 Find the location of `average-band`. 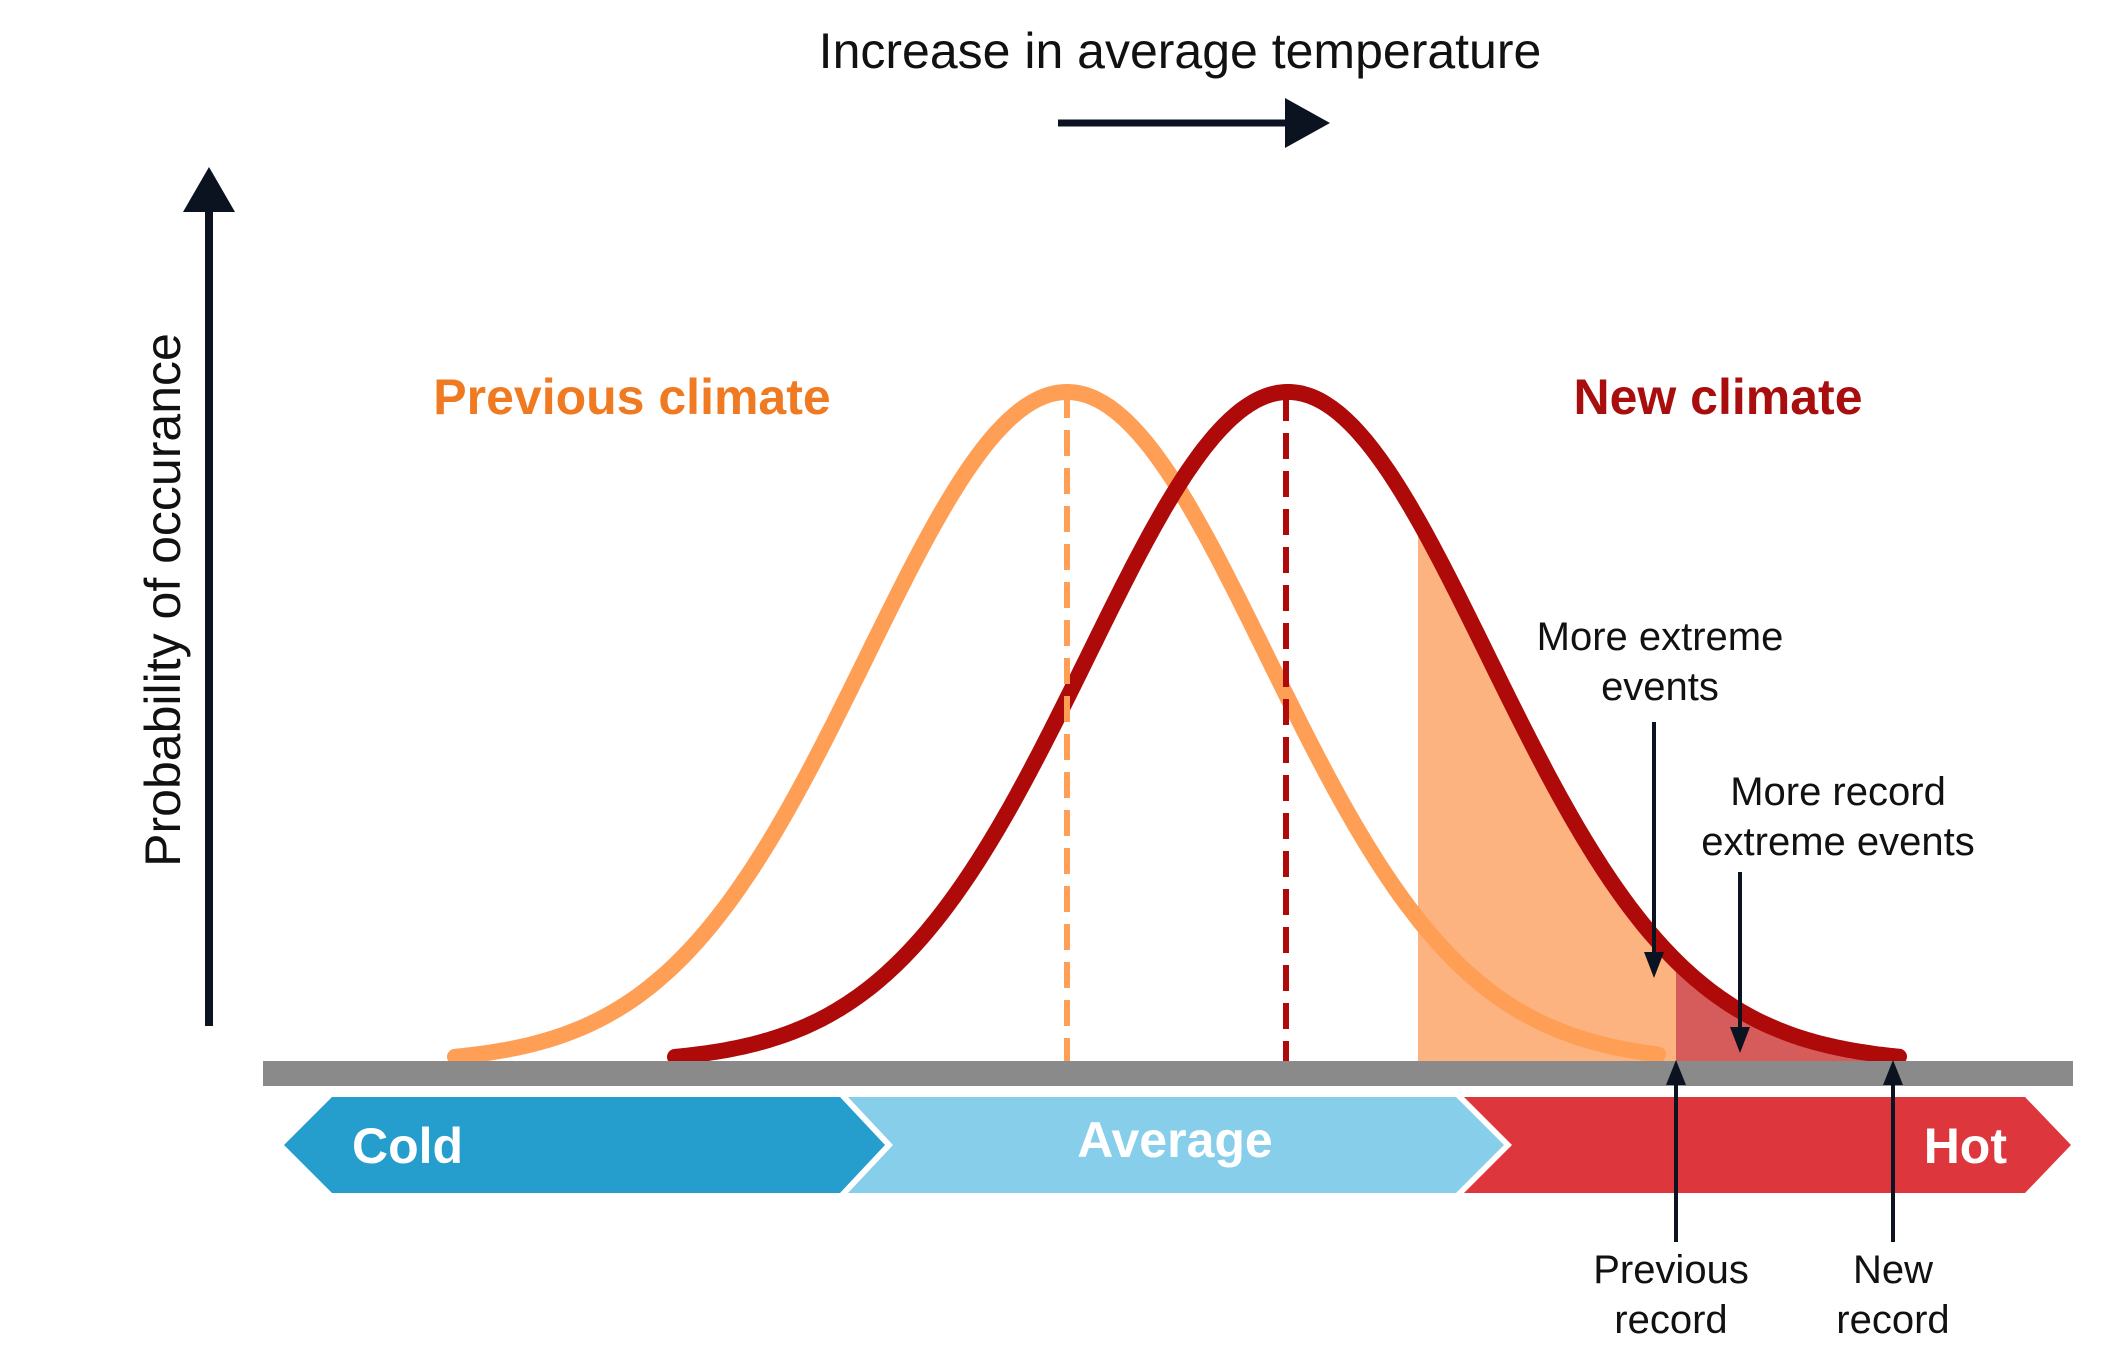

average-band is located at coordinates (1176, 1145).